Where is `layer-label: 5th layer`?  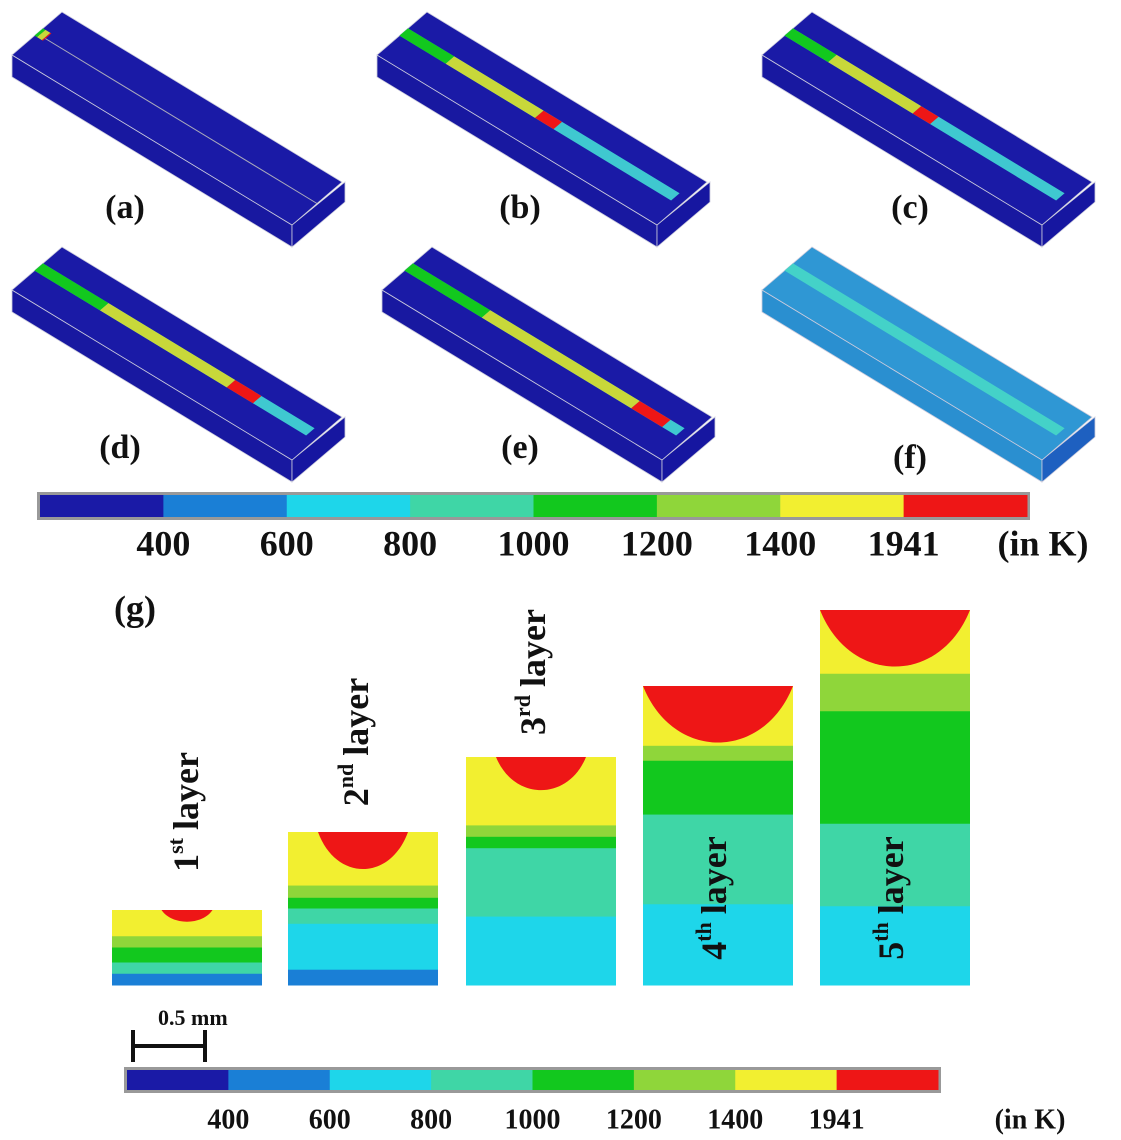
layer-label: 5th layer is located at coordinates (889, 898).